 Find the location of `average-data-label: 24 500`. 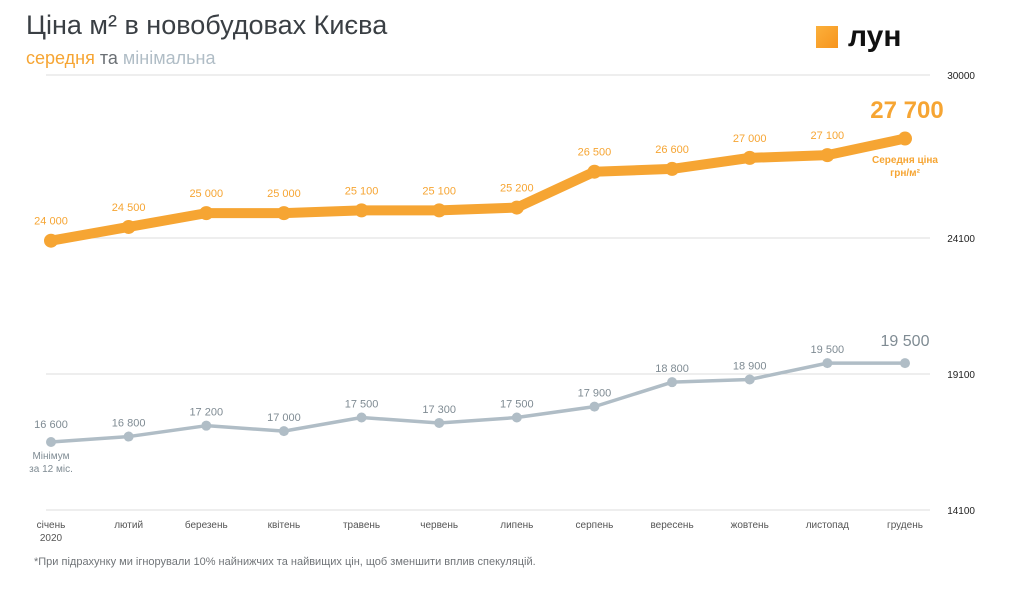

average-data-label: 24 500 is located at coordinates (129, 208).